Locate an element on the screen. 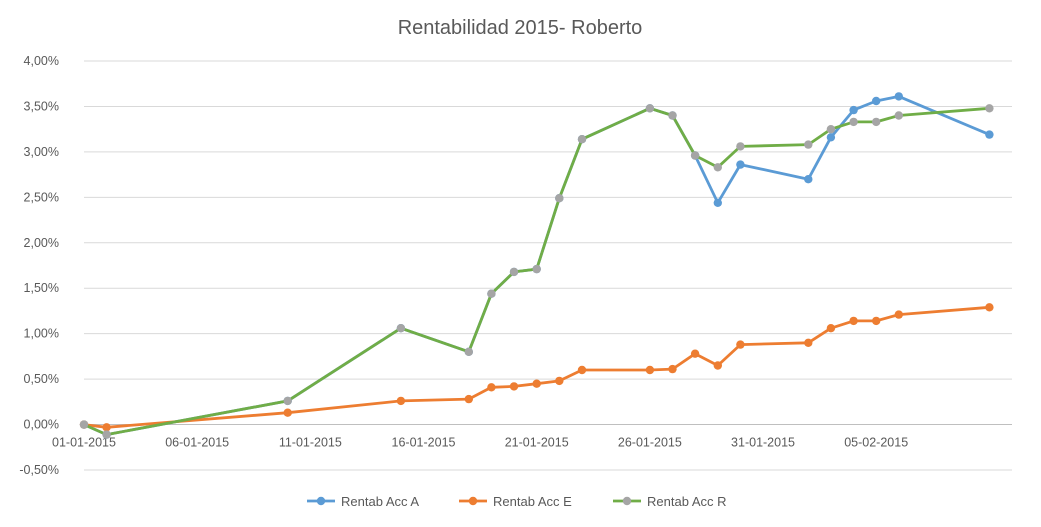 The height and width of the screenshot is (527, 1041). x-tick-label: 11-01-2015 is located at coordinates (310, 443).